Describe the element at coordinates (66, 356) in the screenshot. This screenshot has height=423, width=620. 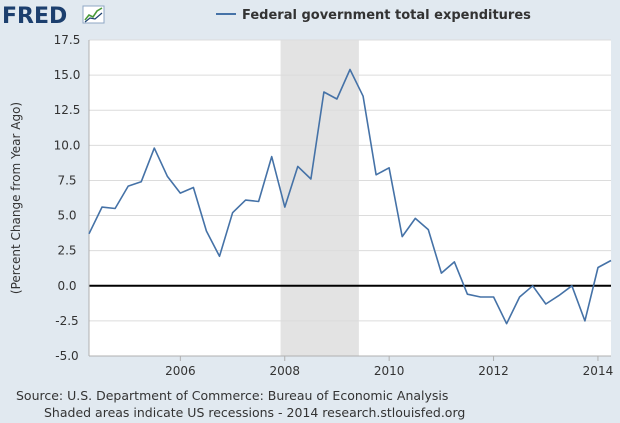
I see `y-tick-label: -5.0` at that location.